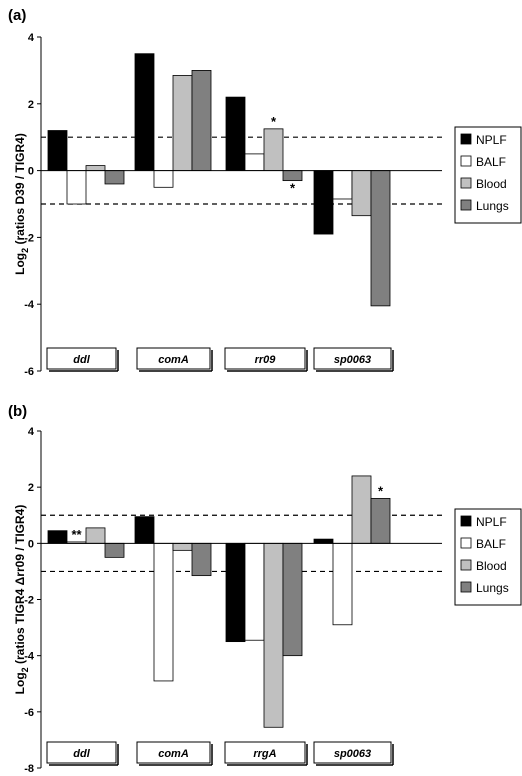 The width and height of the screenshot is (522, 776). Describe the element at coordinates (273, 150) in the screenshot. I see `bar-blood-rr09` at that location.